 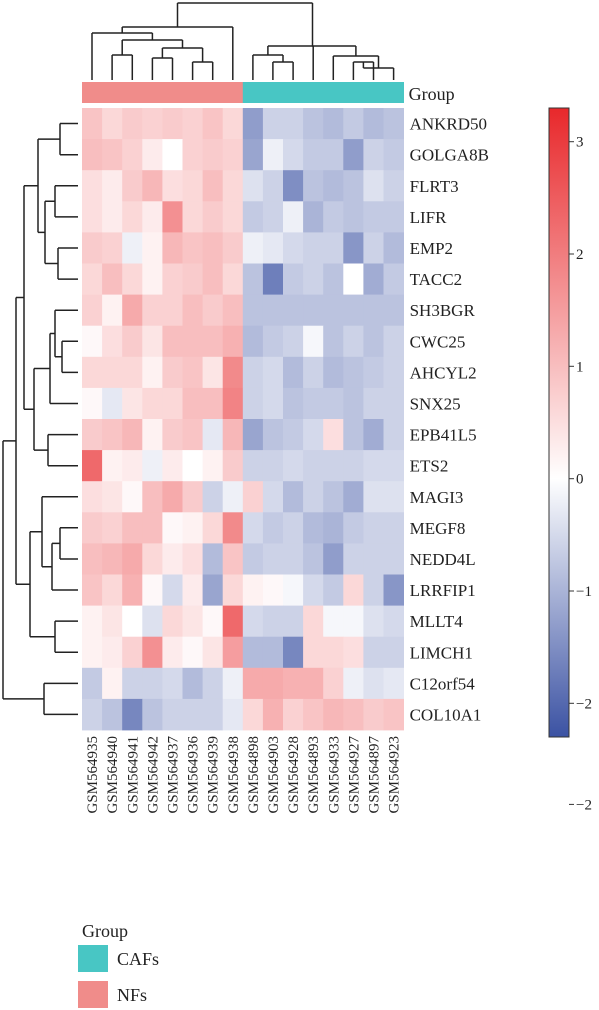 I want to click on colorbar-tick-label: 3, so click(x=580, y=143).